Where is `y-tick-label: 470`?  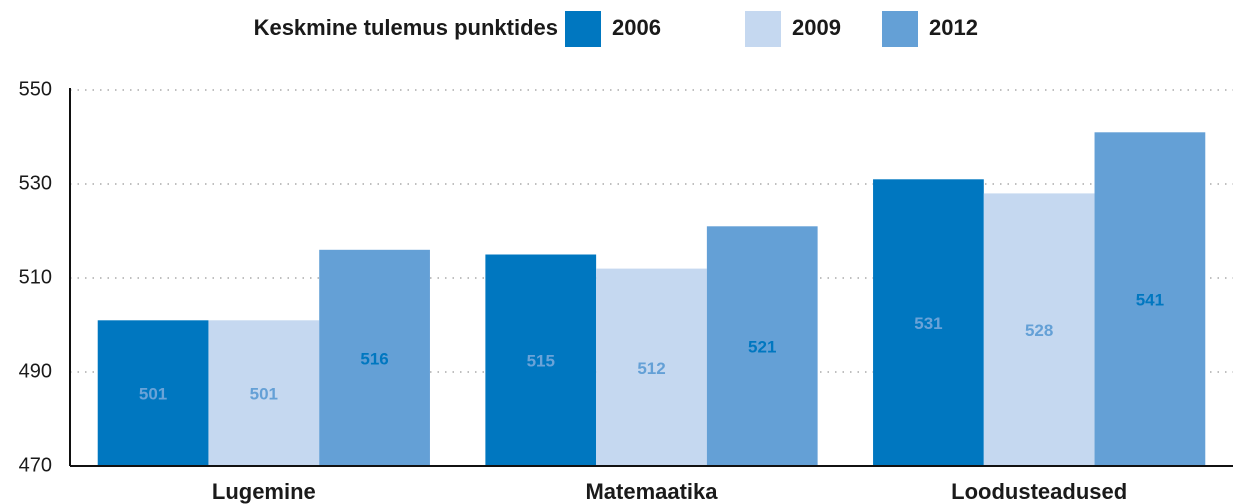
y-tick-label: 470 is located at coordinates (35, 465).